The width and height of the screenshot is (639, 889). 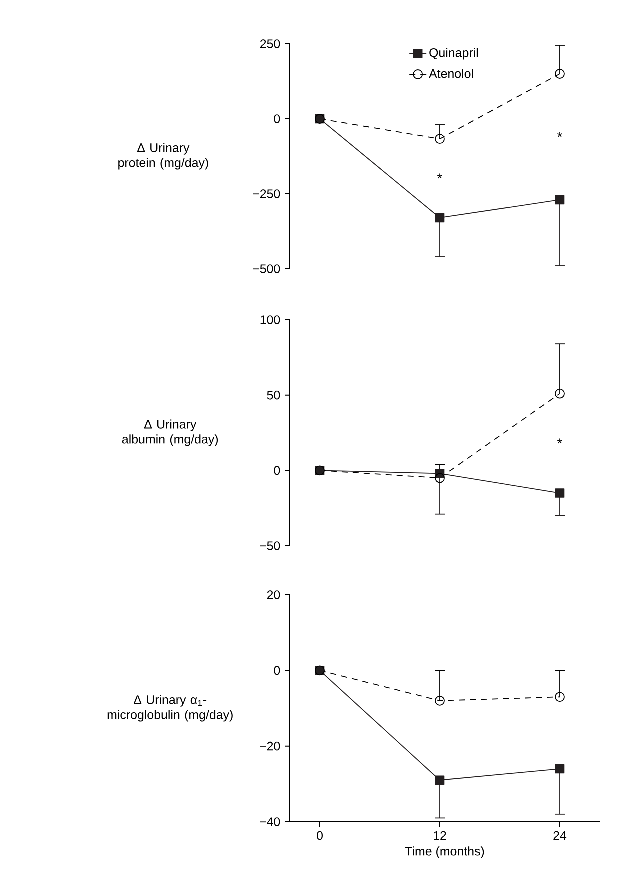 What do you see at coordinates (320, 835) in the screenshot?
I see `x-tick-label: 0` at bounding box center [320, 835].